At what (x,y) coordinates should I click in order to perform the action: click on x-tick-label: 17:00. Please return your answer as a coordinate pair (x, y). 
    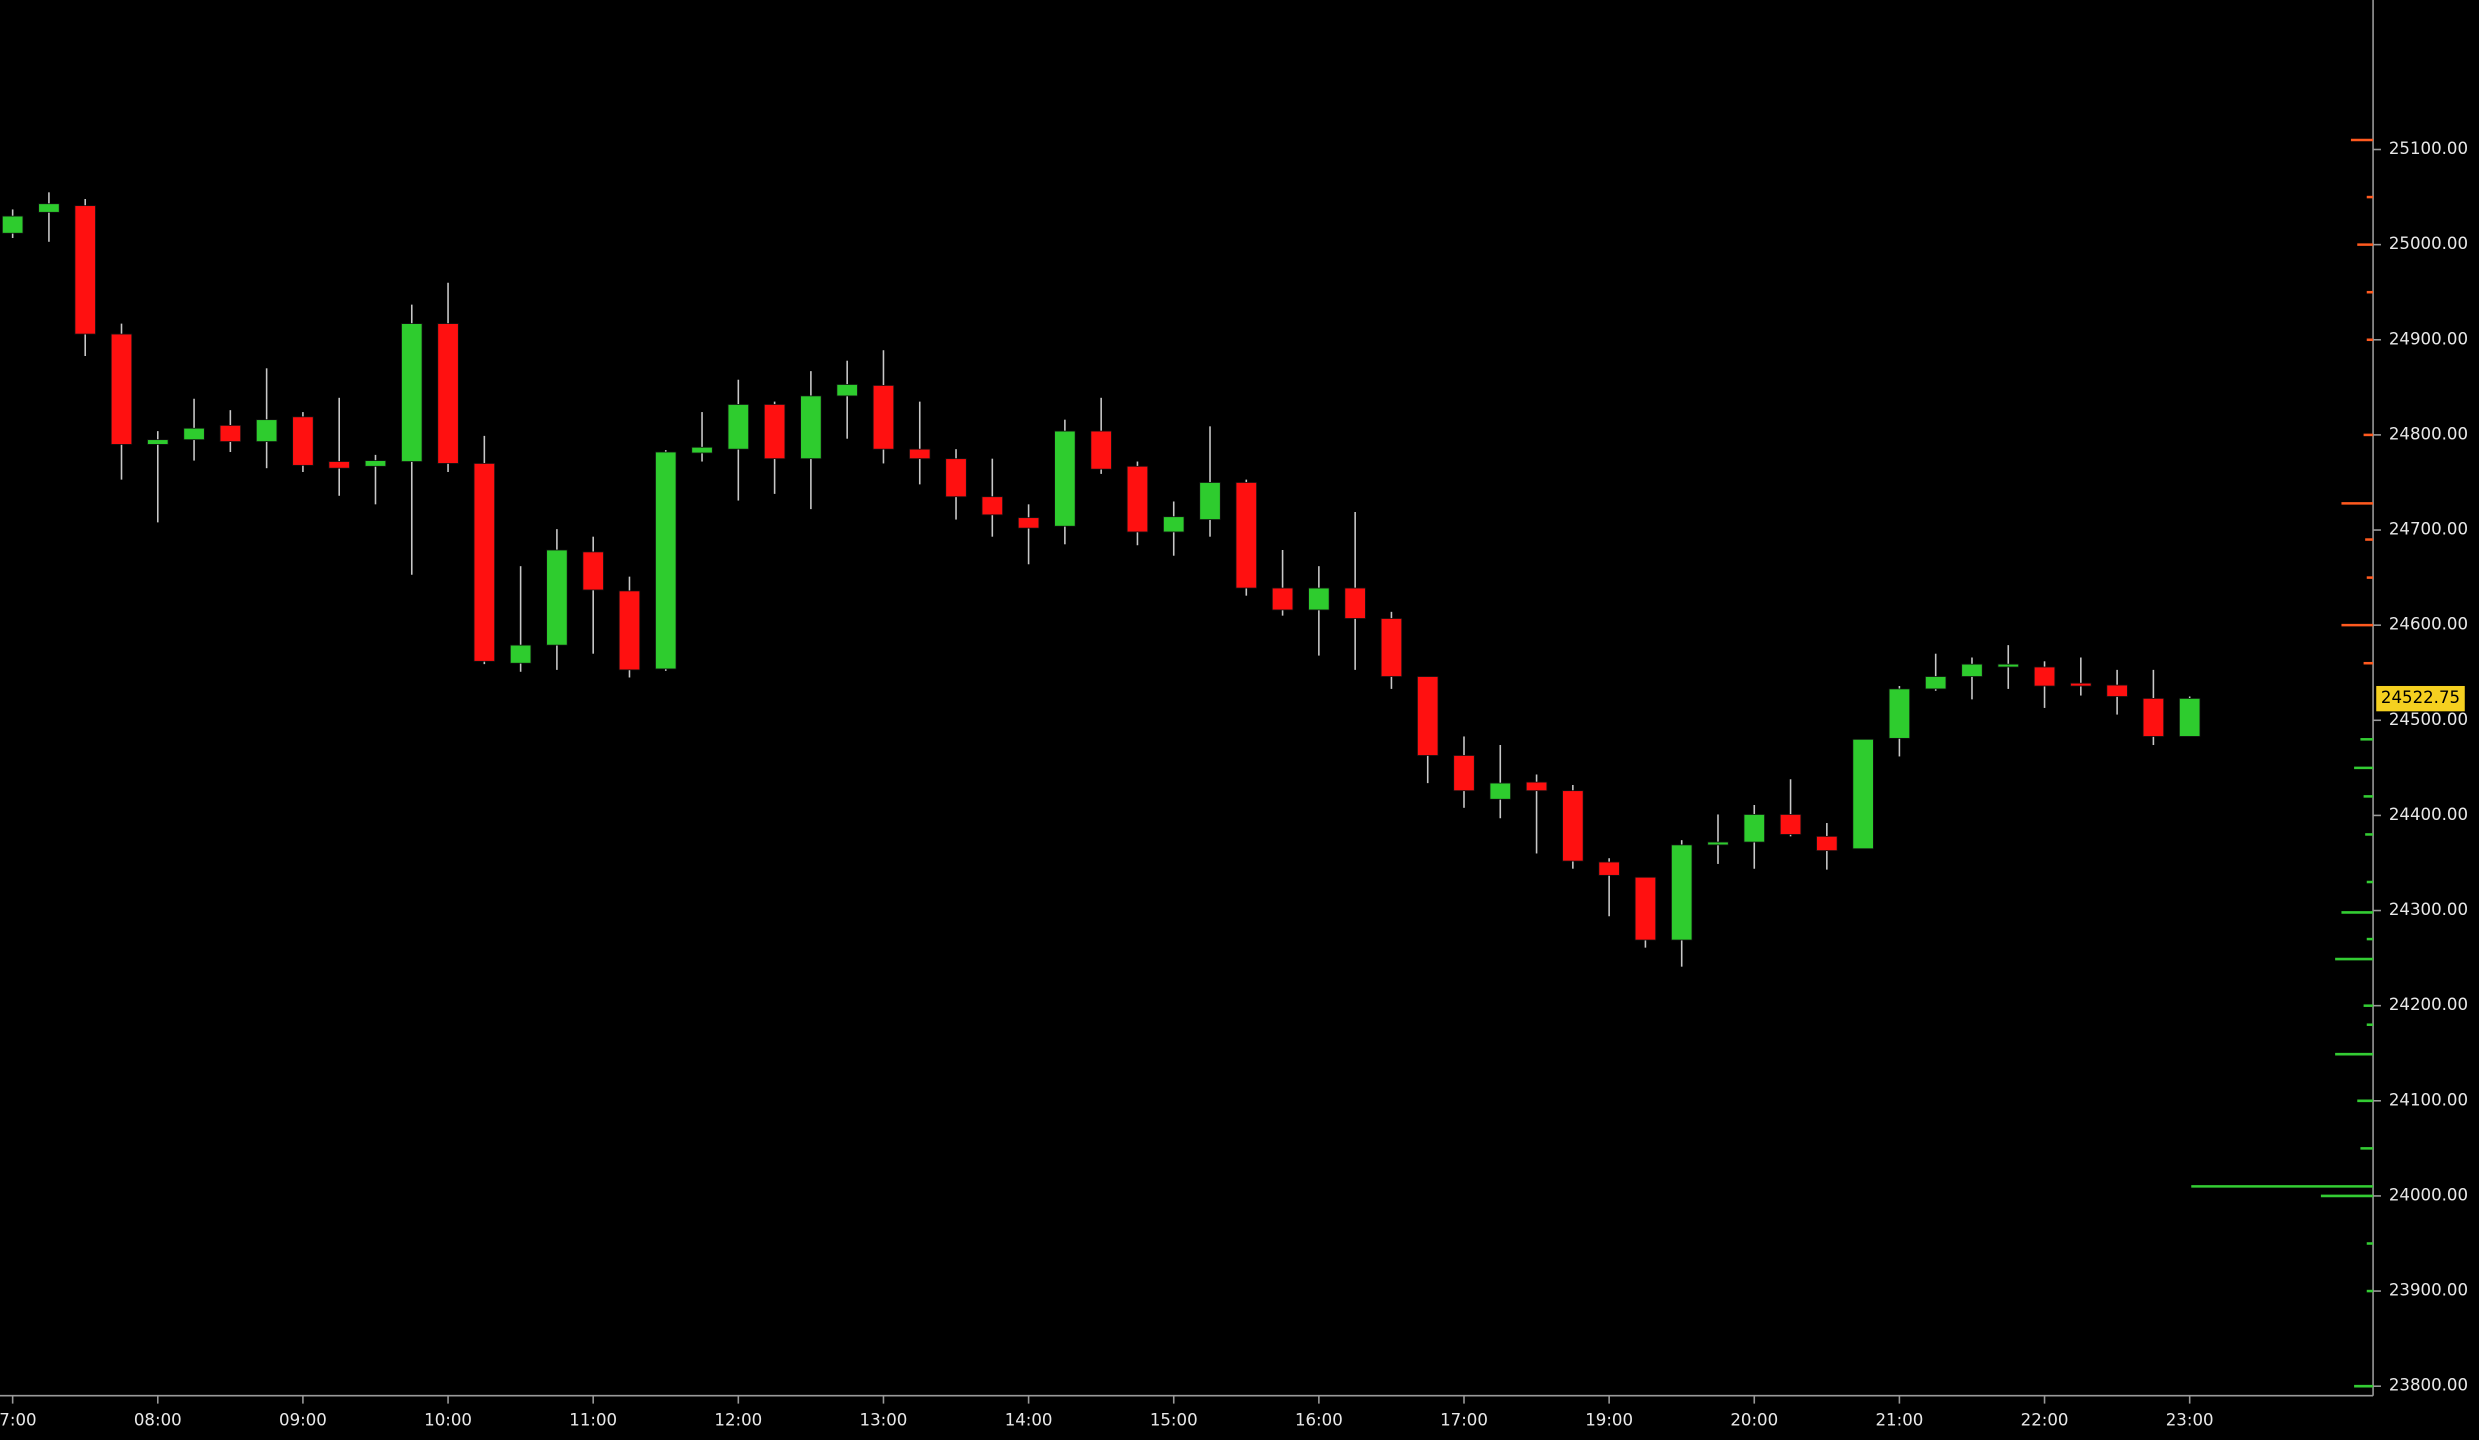
    Looking at the image, I should click on (1464, 1420).